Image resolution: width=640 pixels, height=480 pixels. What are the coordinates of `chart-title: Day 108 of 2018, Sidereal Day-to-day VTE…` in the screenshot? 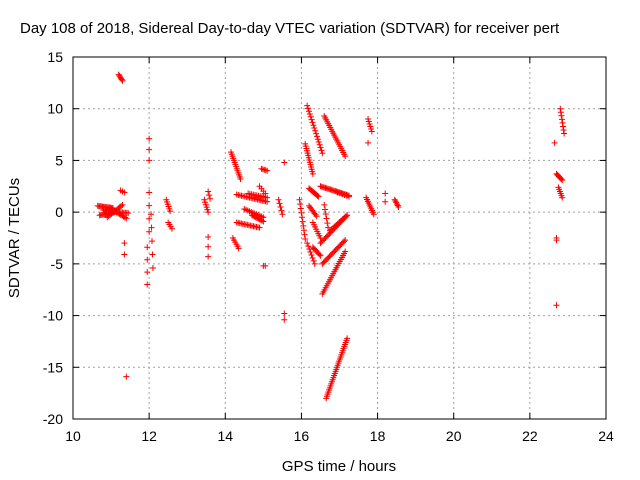 It's located at (290, 28).